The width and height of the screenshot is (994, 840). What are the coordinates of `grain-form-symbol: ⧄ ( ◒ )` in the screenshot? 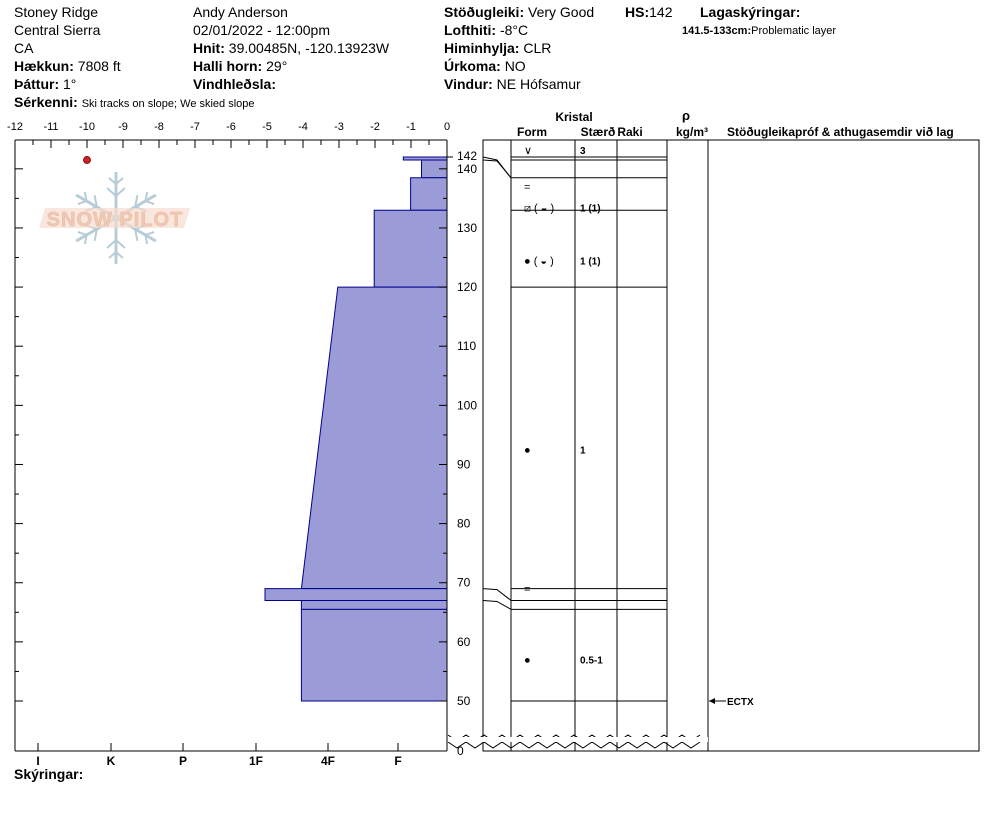 It's located at (539, 208).